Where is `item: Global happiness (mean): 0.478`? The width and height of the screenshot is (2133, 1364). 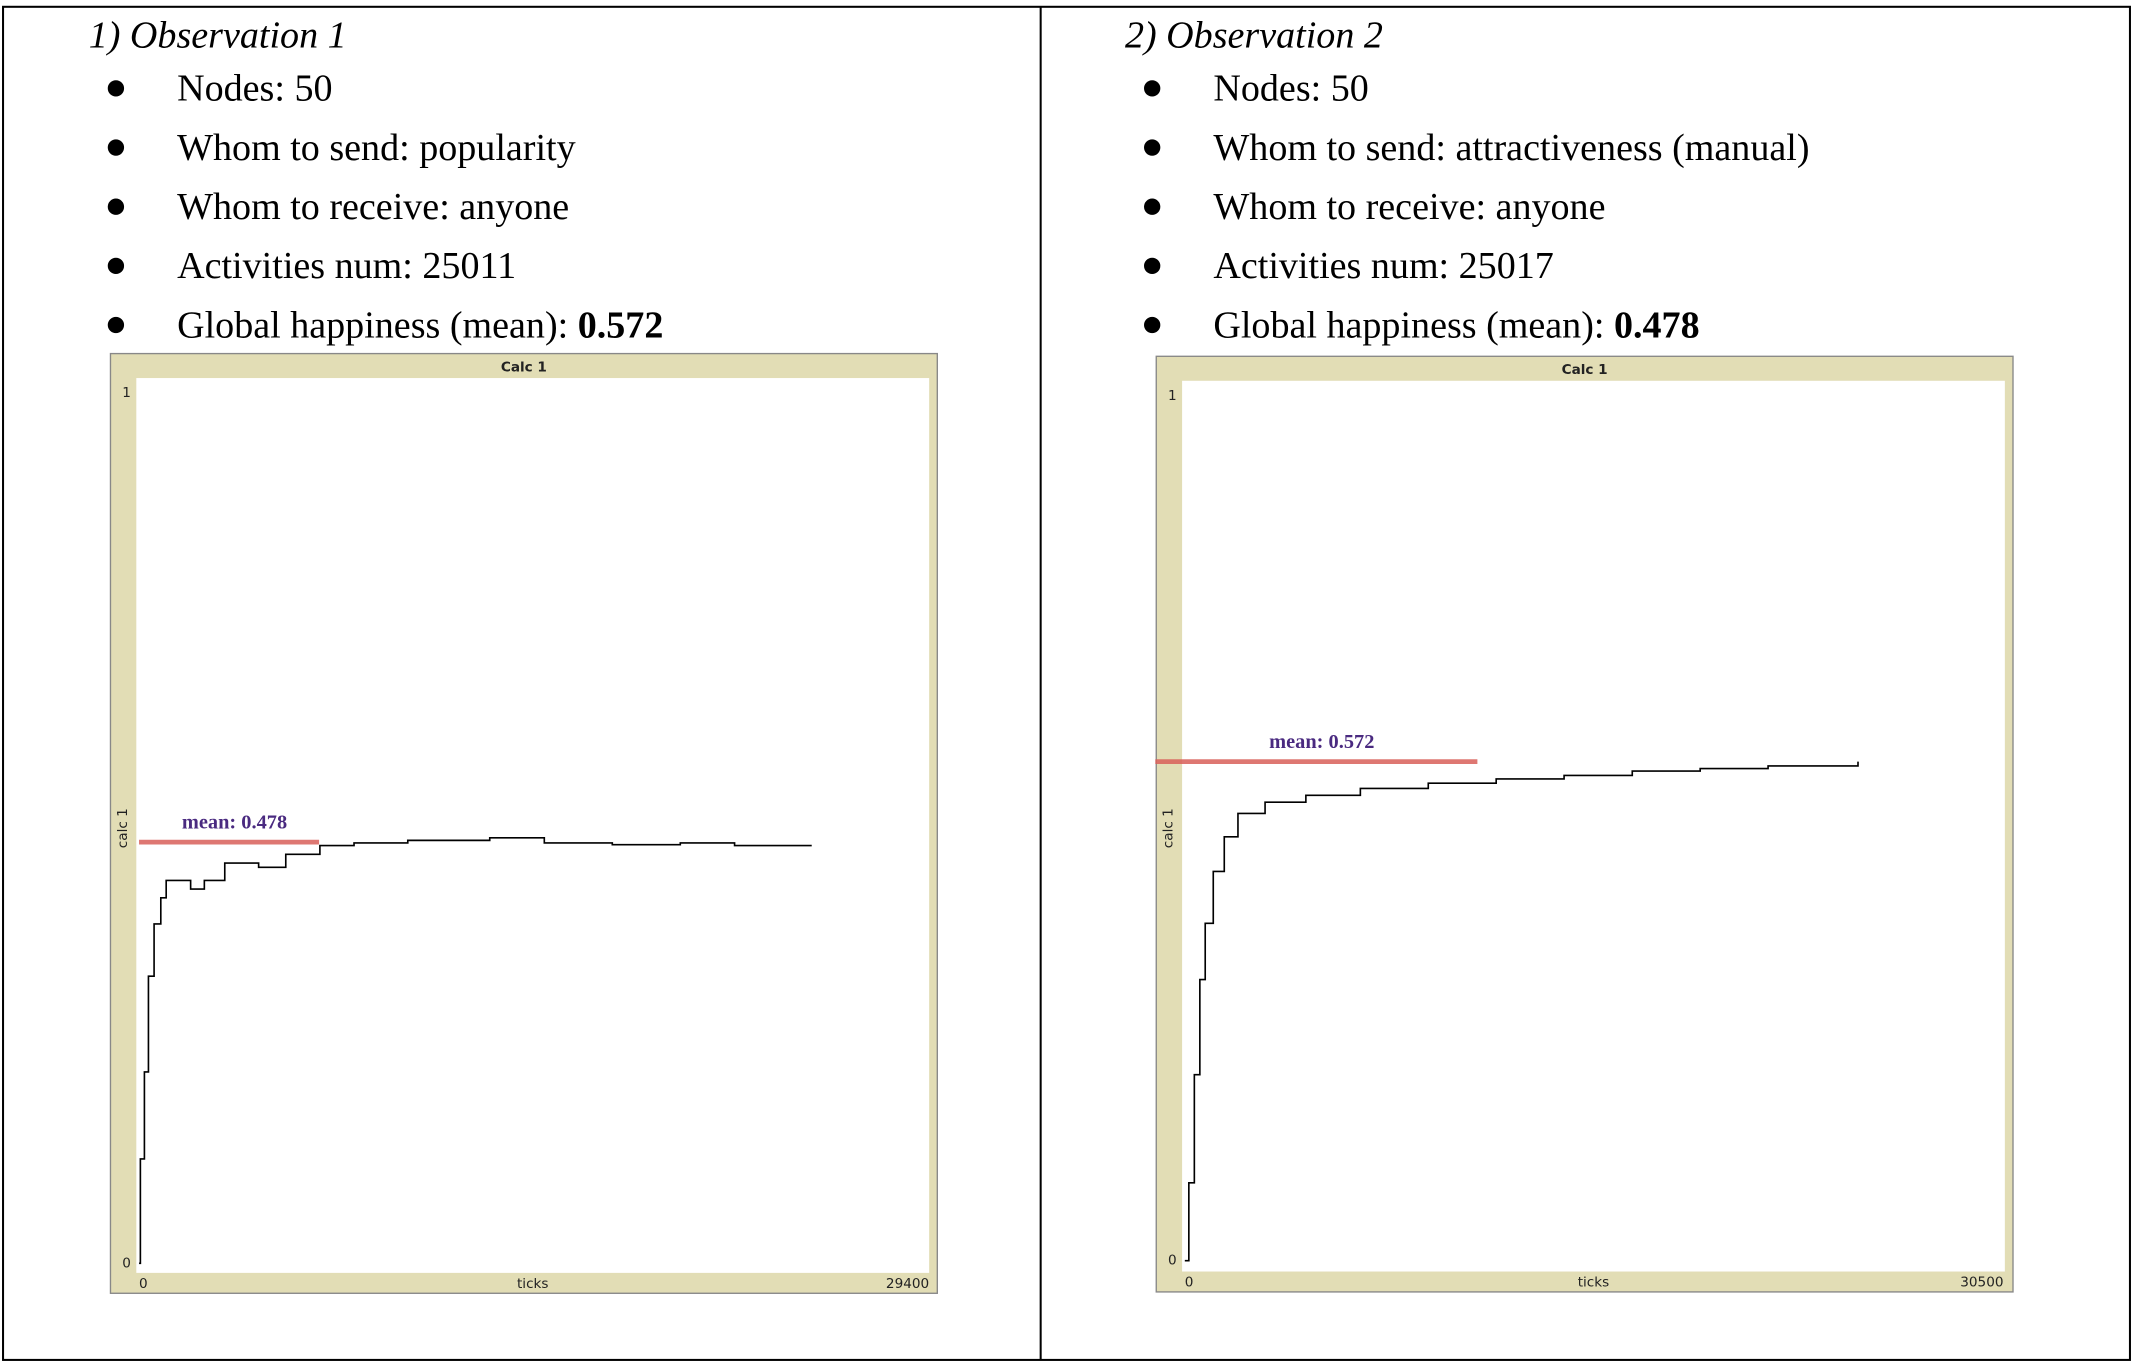
item: Global happiness (mean): 0.478 is located at coordinates (1456, 325).